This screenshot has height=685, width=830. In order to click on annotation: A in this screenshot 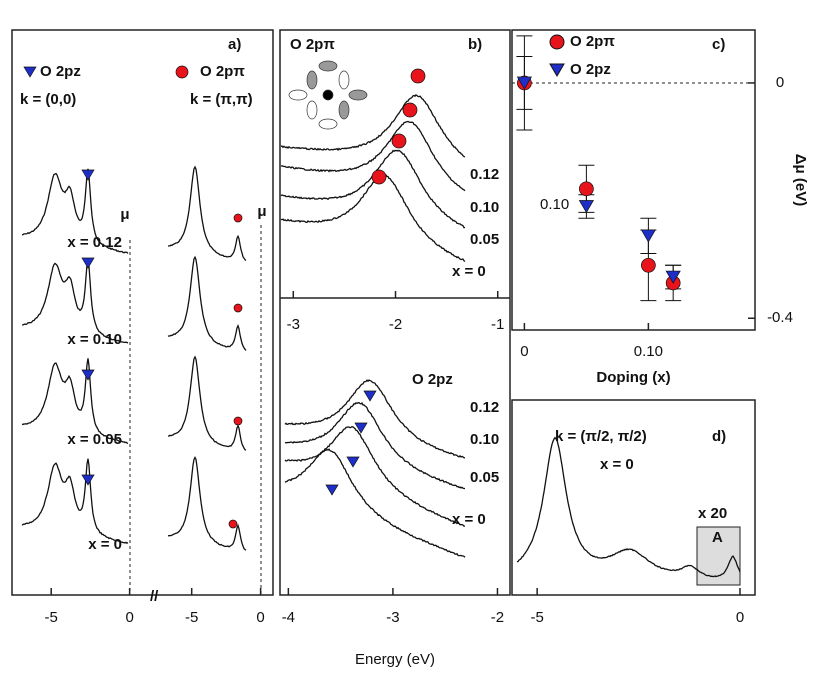, I will do `click(717, 537)`.